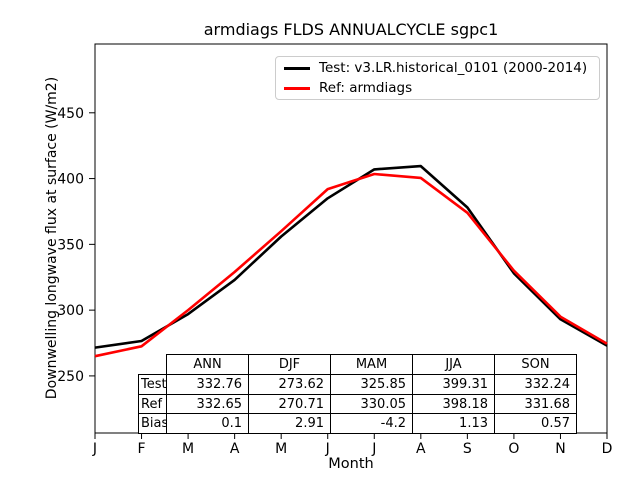  What do you see at coordinates (207, 364) in the screenshot?
I see `table-header-cell: ANN` at bounding box center [207, 364].